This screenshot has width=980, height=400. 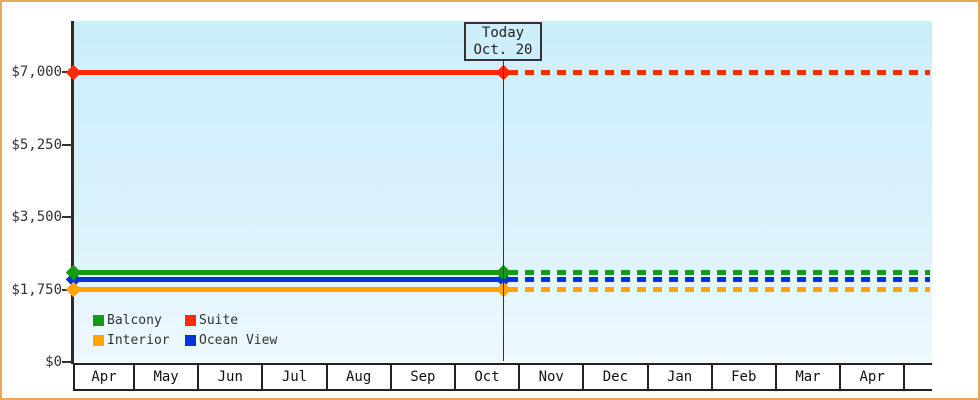 I want to click on month-cell: Dec, so click(x=616, y=377).